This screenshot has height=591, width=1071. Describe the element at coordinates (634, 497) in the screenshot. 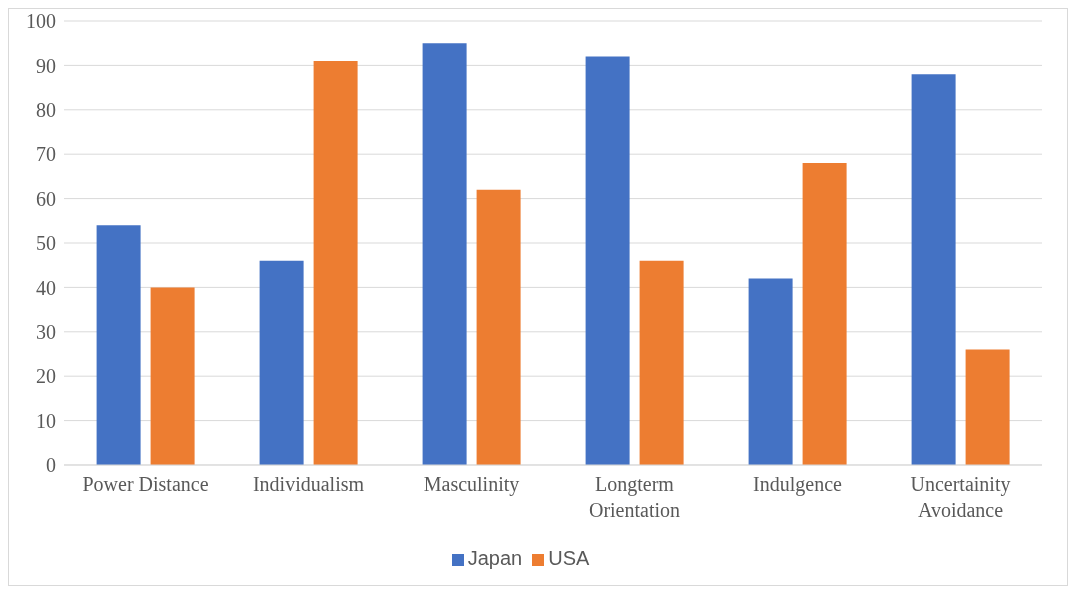

I see `x-tick-label: Longterm Orientation` at that location.